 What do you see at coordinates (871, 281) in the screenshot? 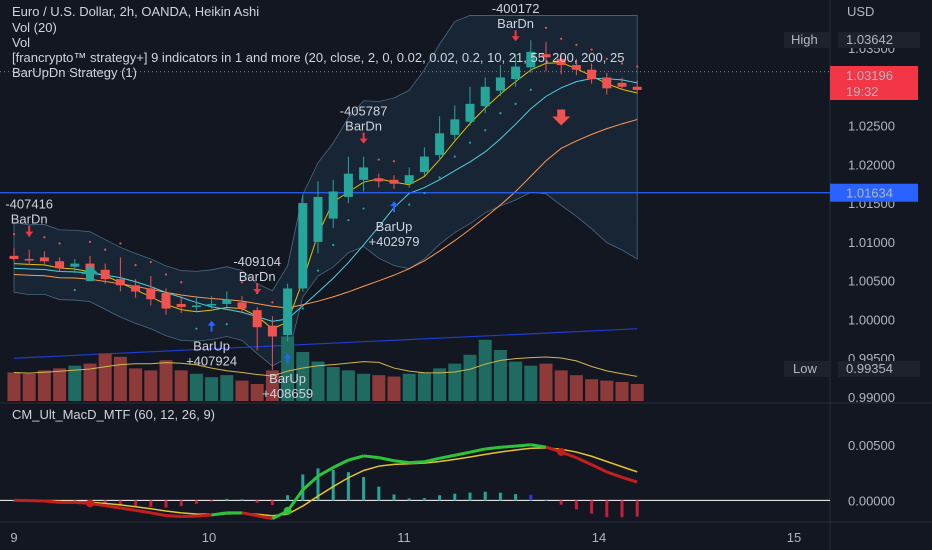
I see `price-tick: 1.00500` at bounding box center [871, 281].